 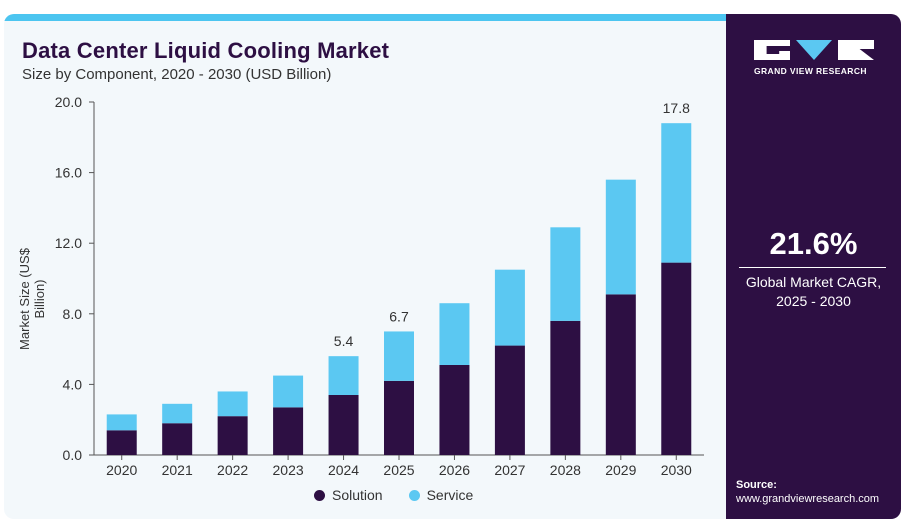 What do you see at coordinates (414, 495) in the screenshot?
I see `legend-swatch-service` at bounding box center [414, 495].